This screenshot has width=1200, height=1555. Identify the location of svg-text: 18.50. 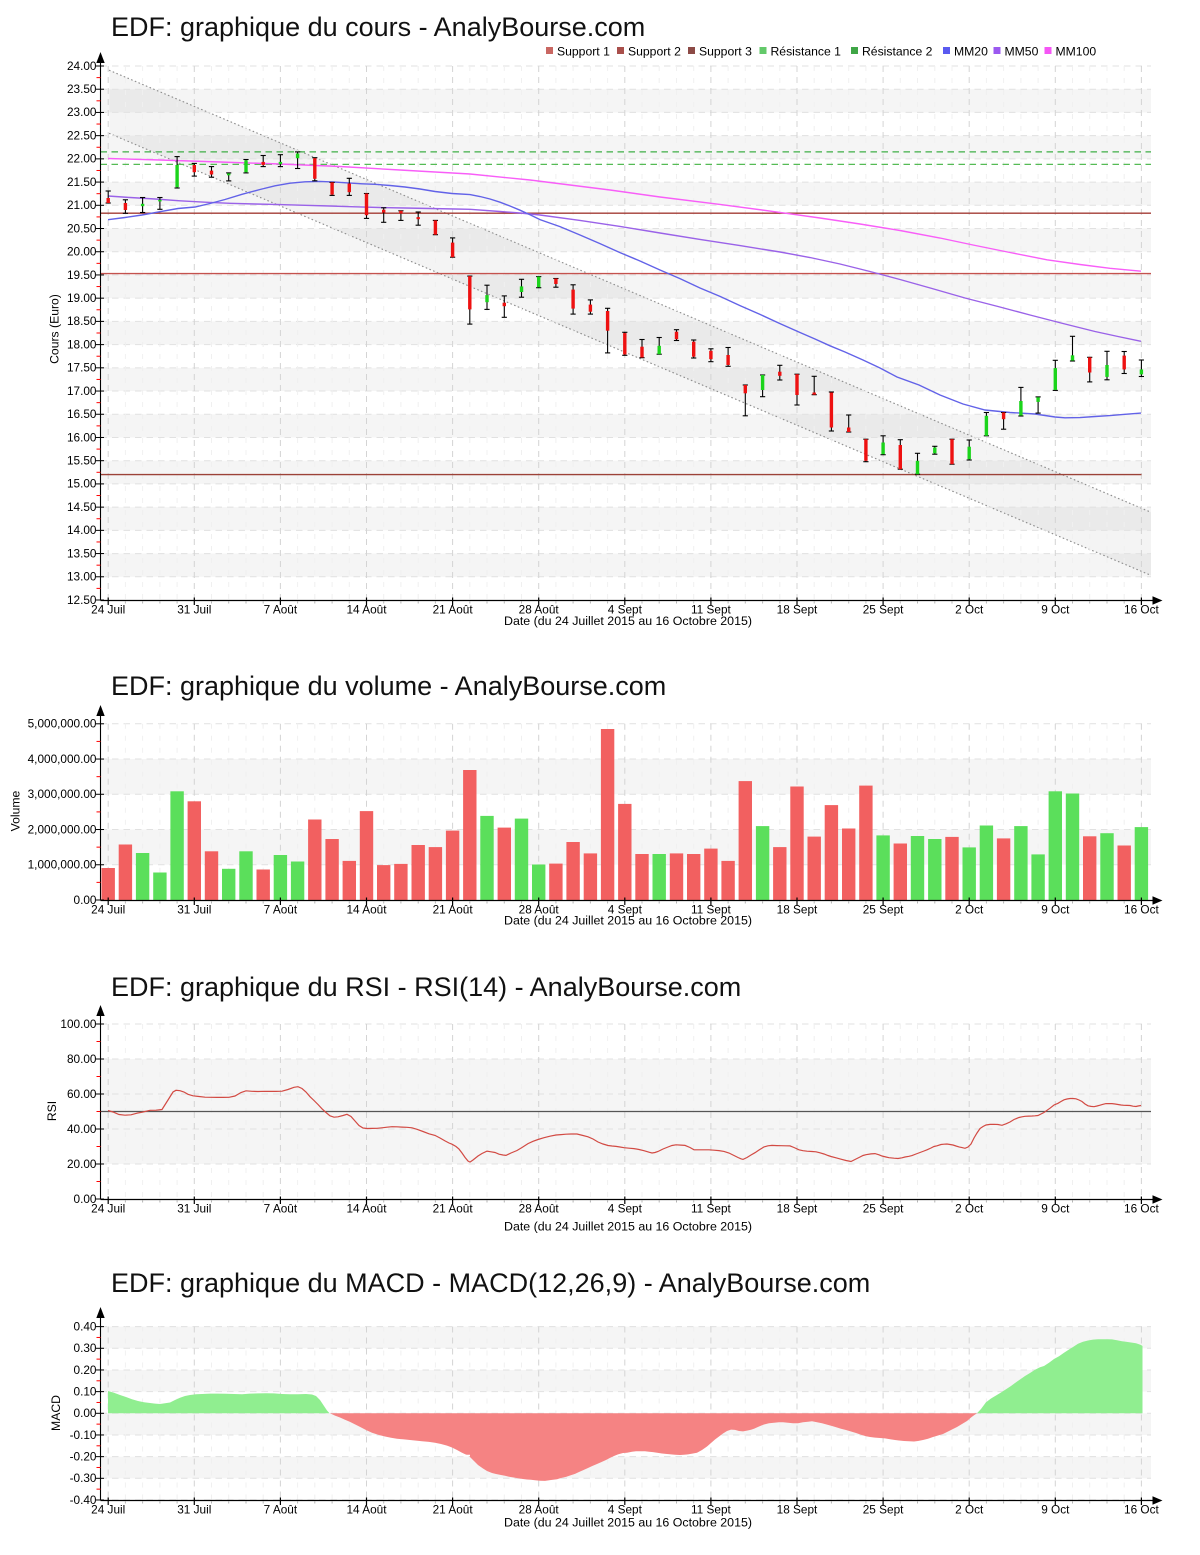
(82, 321).